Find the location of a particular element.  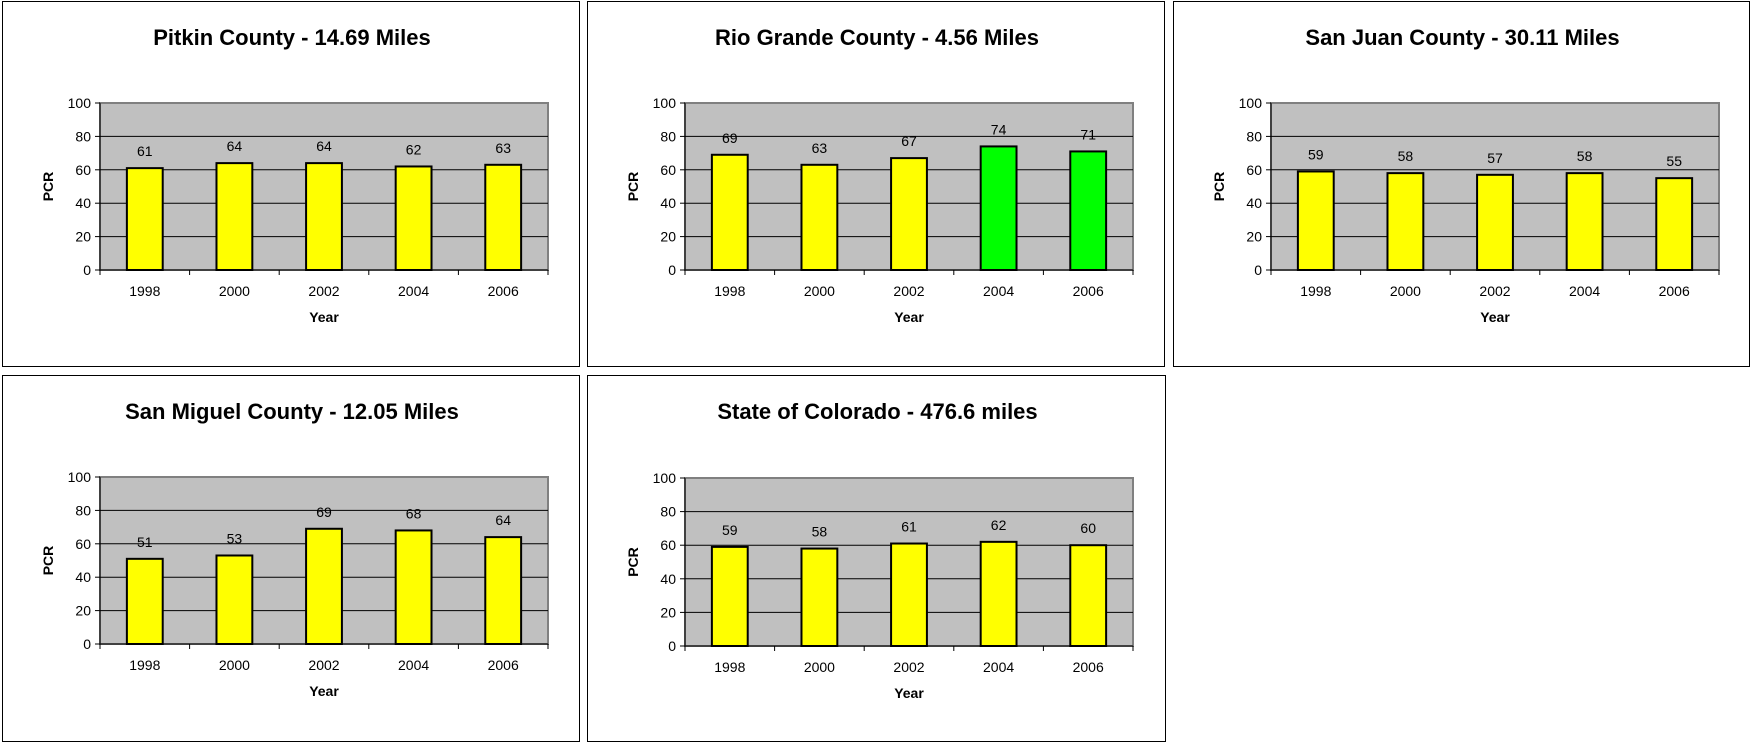

data-label-2000: 63 is located at coordinates (820, 148).